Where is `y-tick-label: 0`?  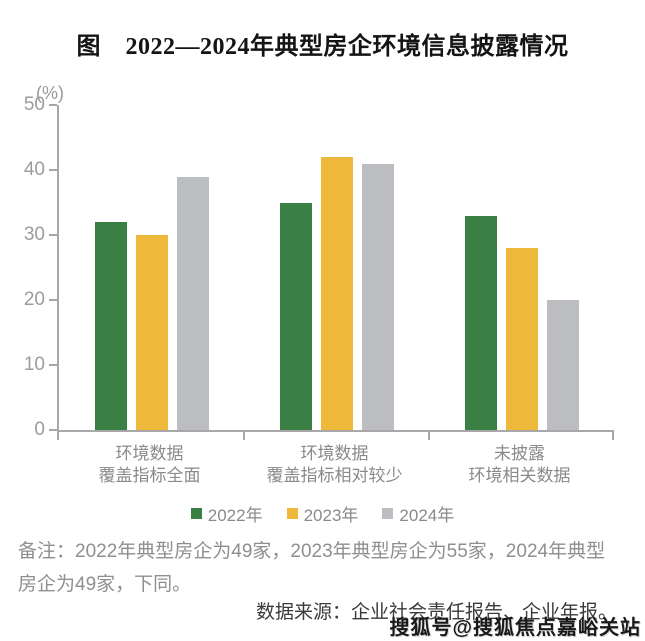 y-tick-label: 0 is located at coordinates (39, 429).